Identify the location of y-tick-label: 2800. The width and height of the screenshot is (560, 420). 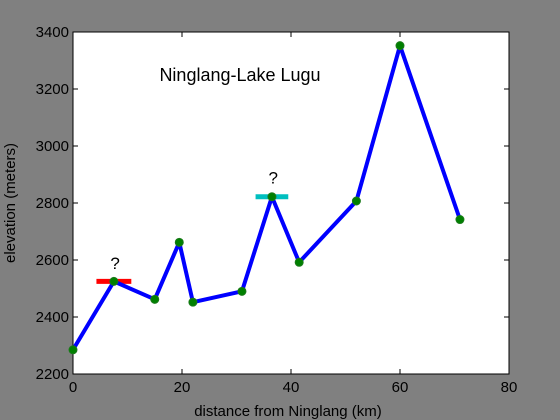
(52, 203).